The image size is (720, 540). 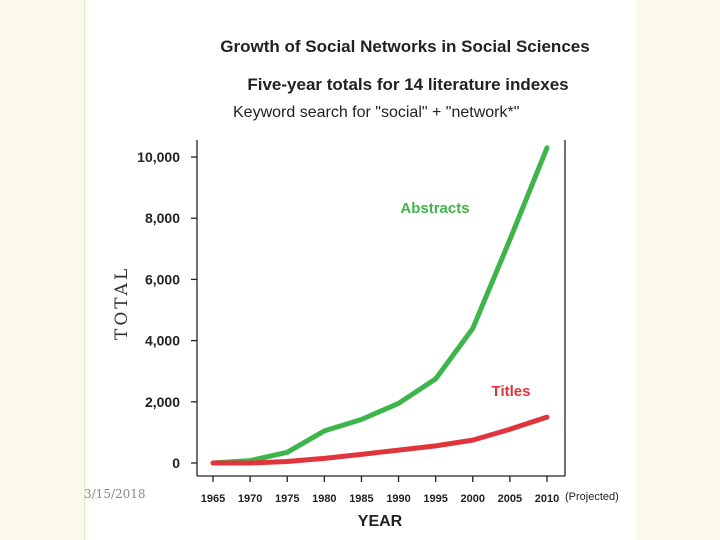 I want to click on y-tick-label: 4,000, so click(x=162, y=341).